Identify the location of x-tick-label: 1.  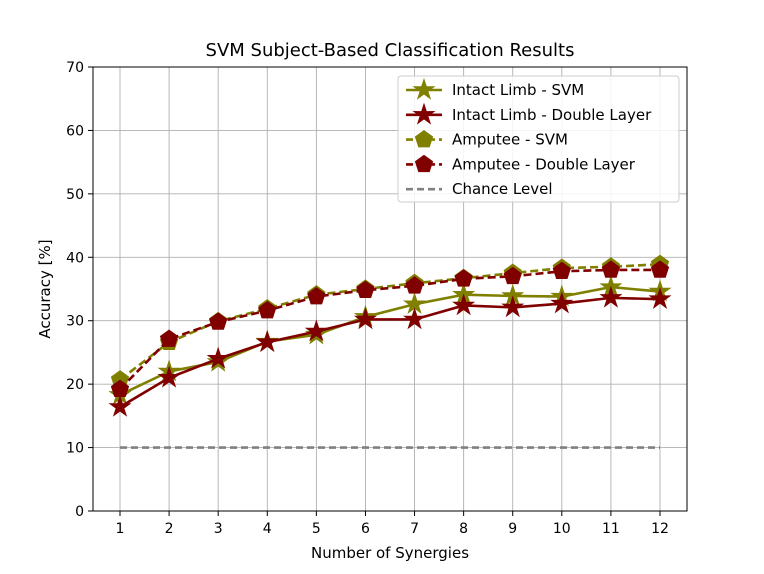
(120, 529).